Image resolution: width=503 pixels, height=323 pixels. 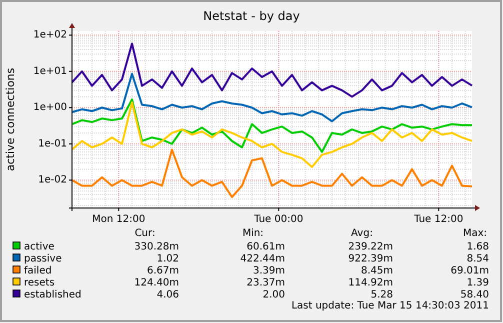 I want to click on text: 922.39m, so click(x=370, y=259).